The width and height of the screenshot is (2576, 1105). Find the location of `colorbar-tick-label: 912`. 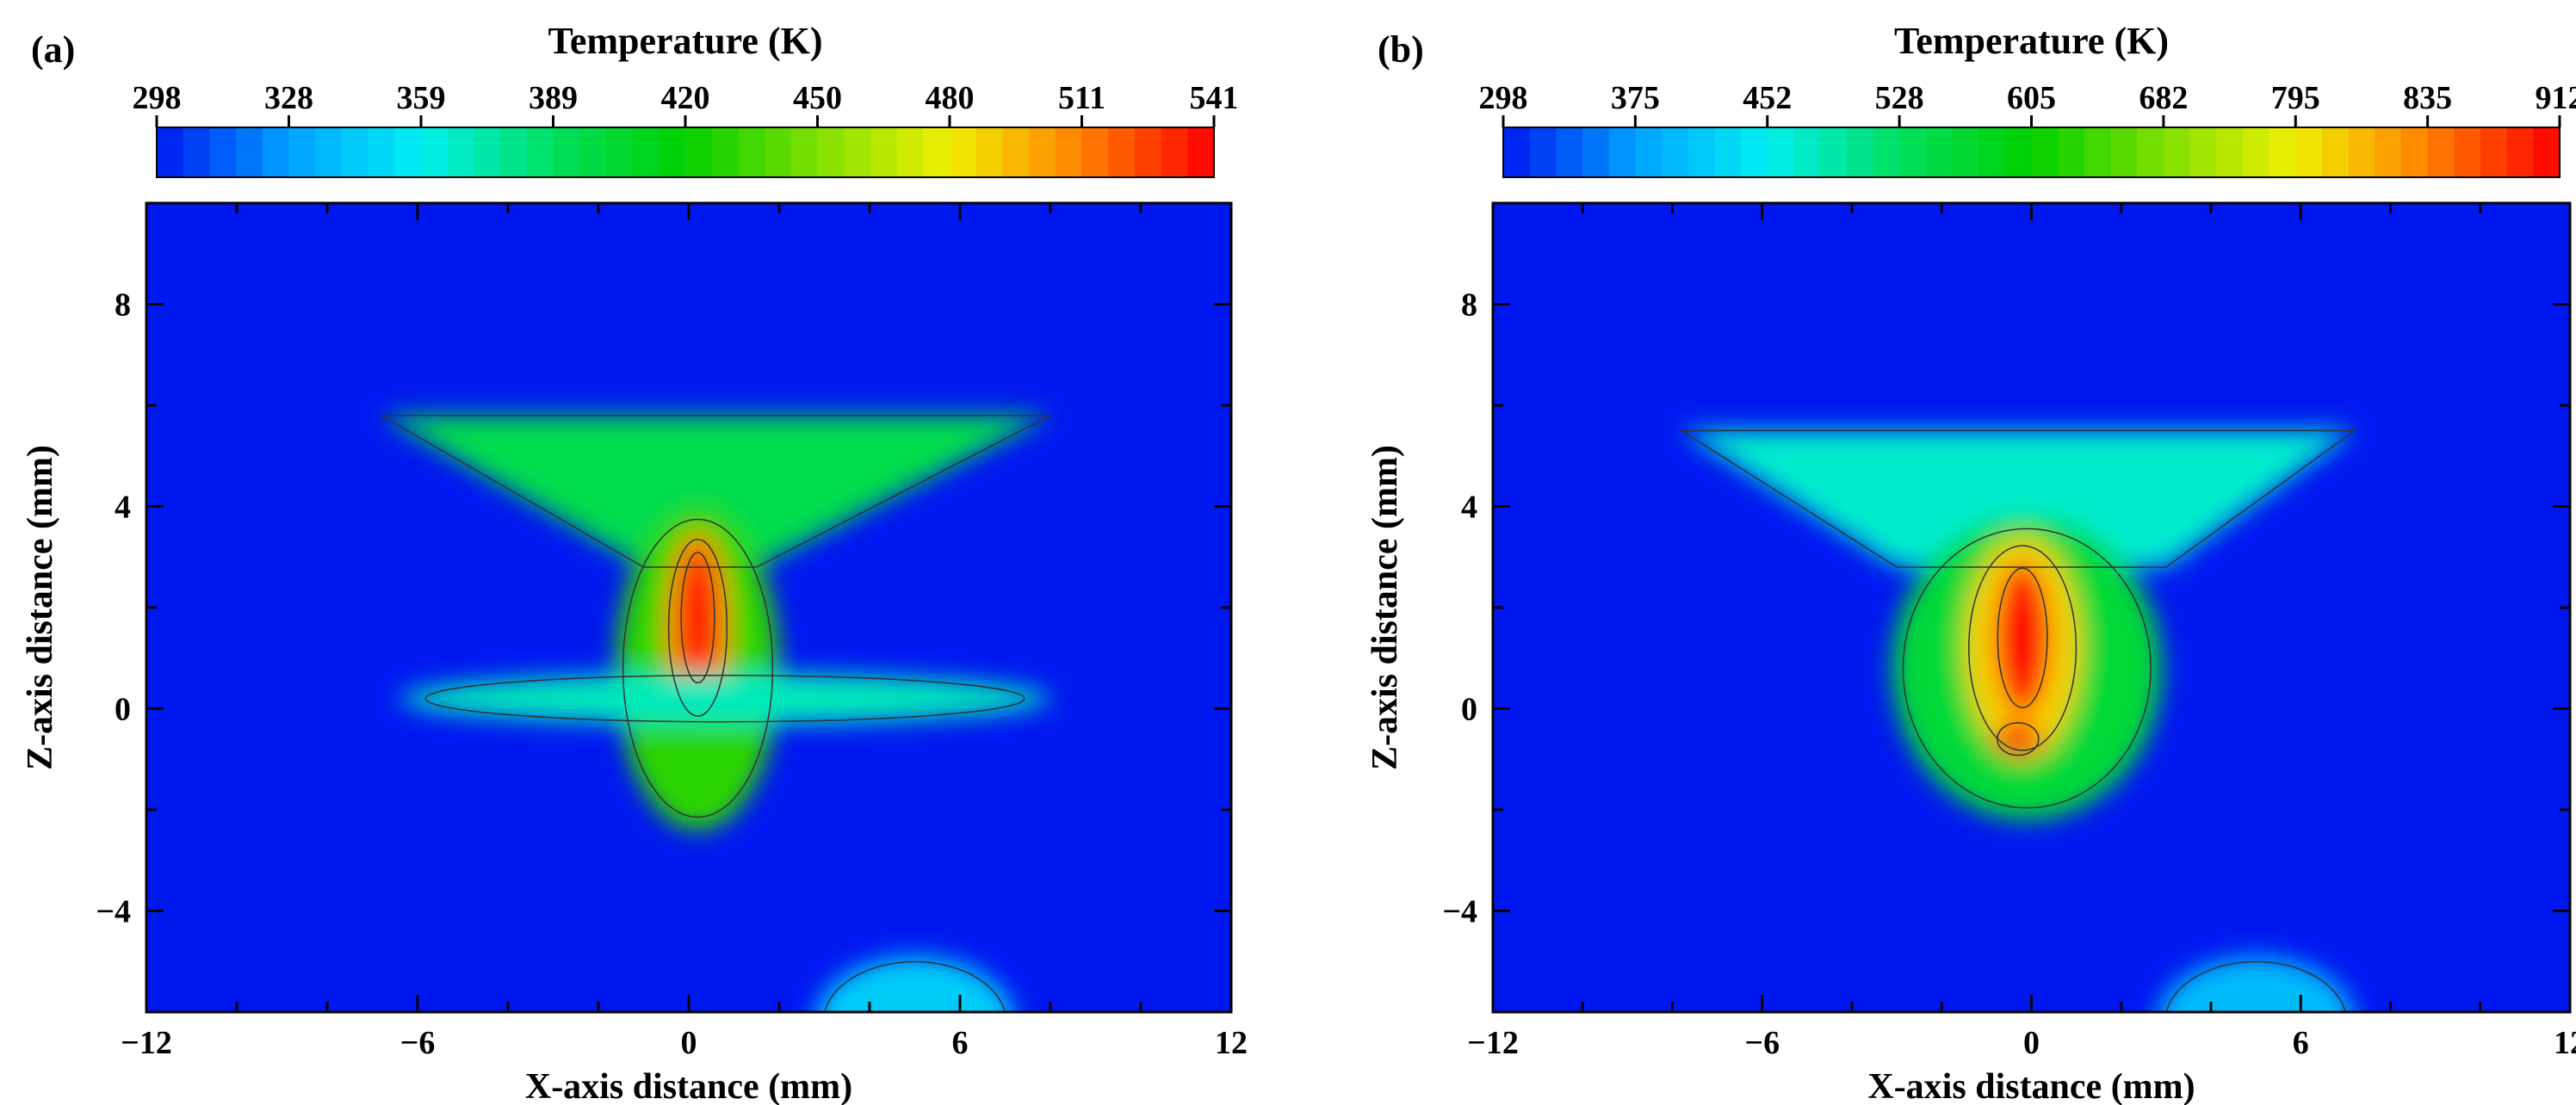

colorbar-tick-label: 912 is located at coordinates (2556, 98).